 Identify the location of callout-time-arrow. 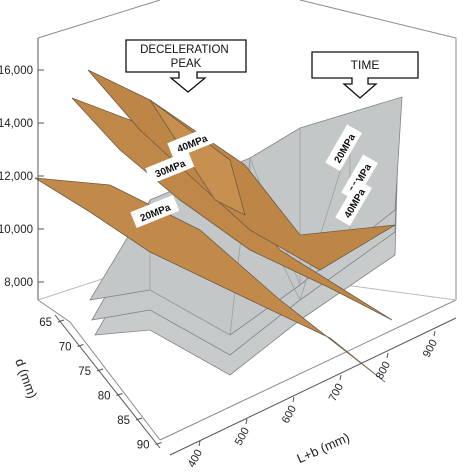
(365, 75).